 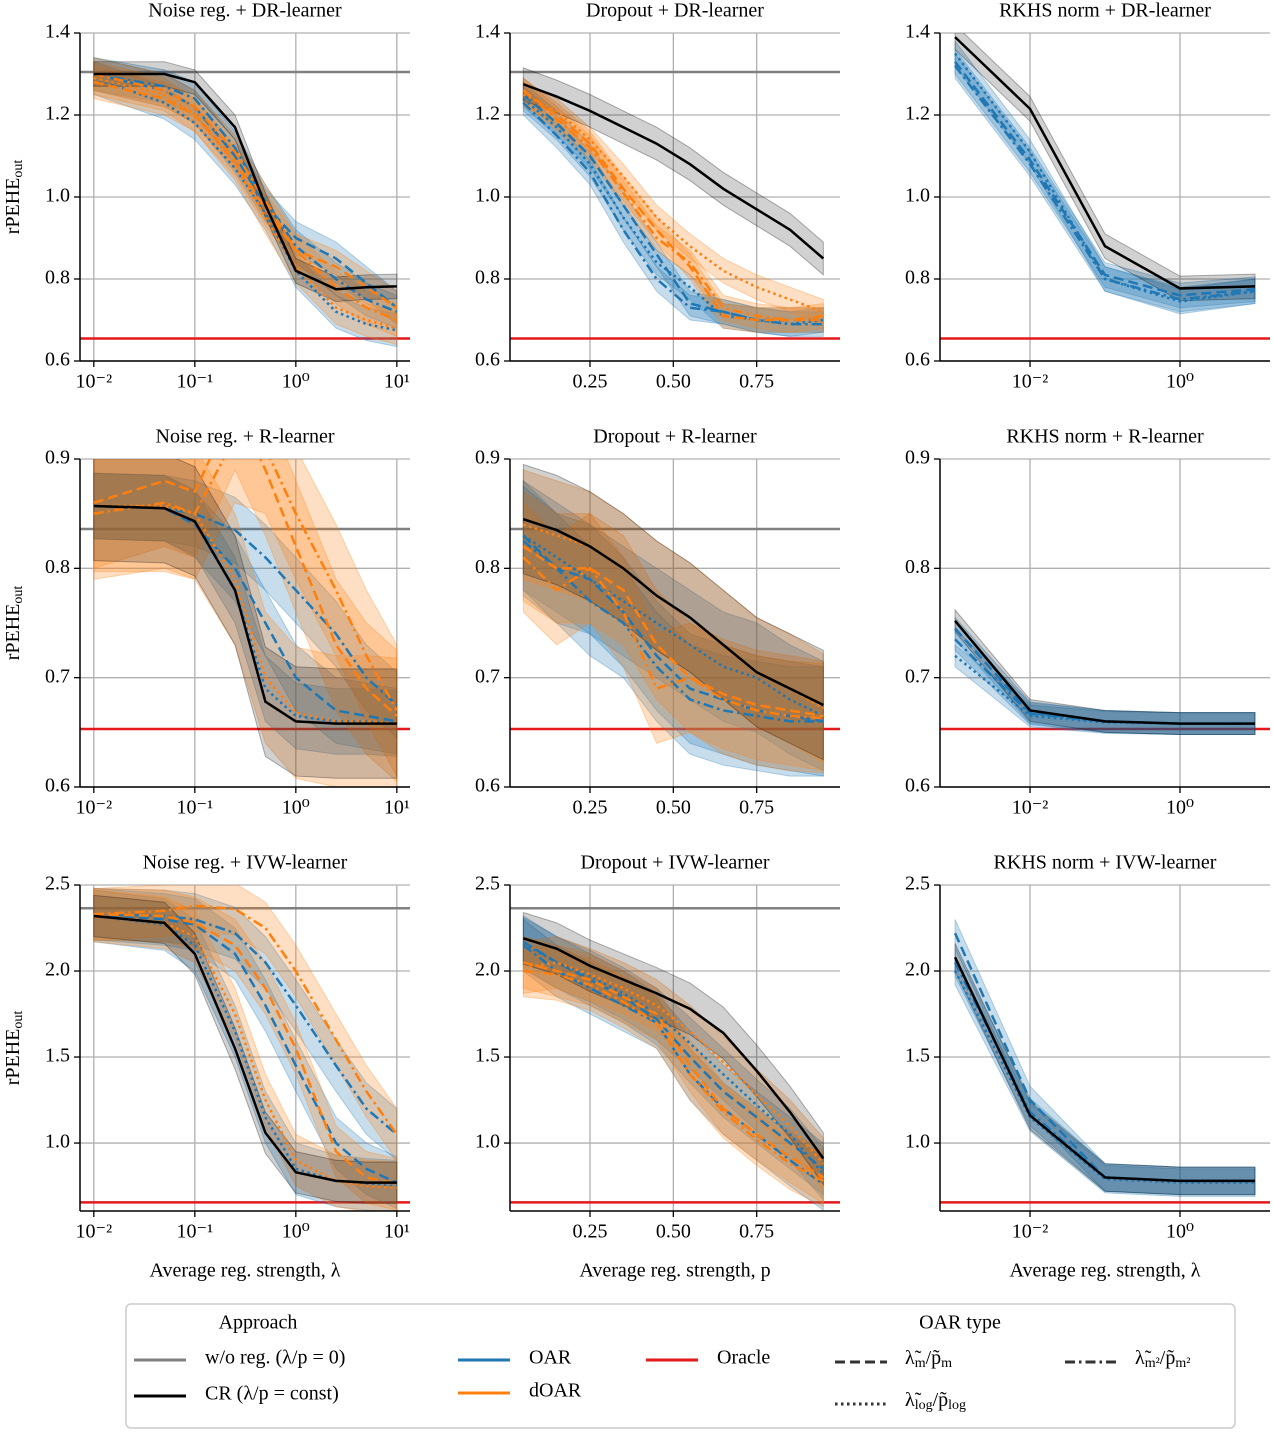 I want to click on legend-label: Oracle, so click(x=743, y=1358).